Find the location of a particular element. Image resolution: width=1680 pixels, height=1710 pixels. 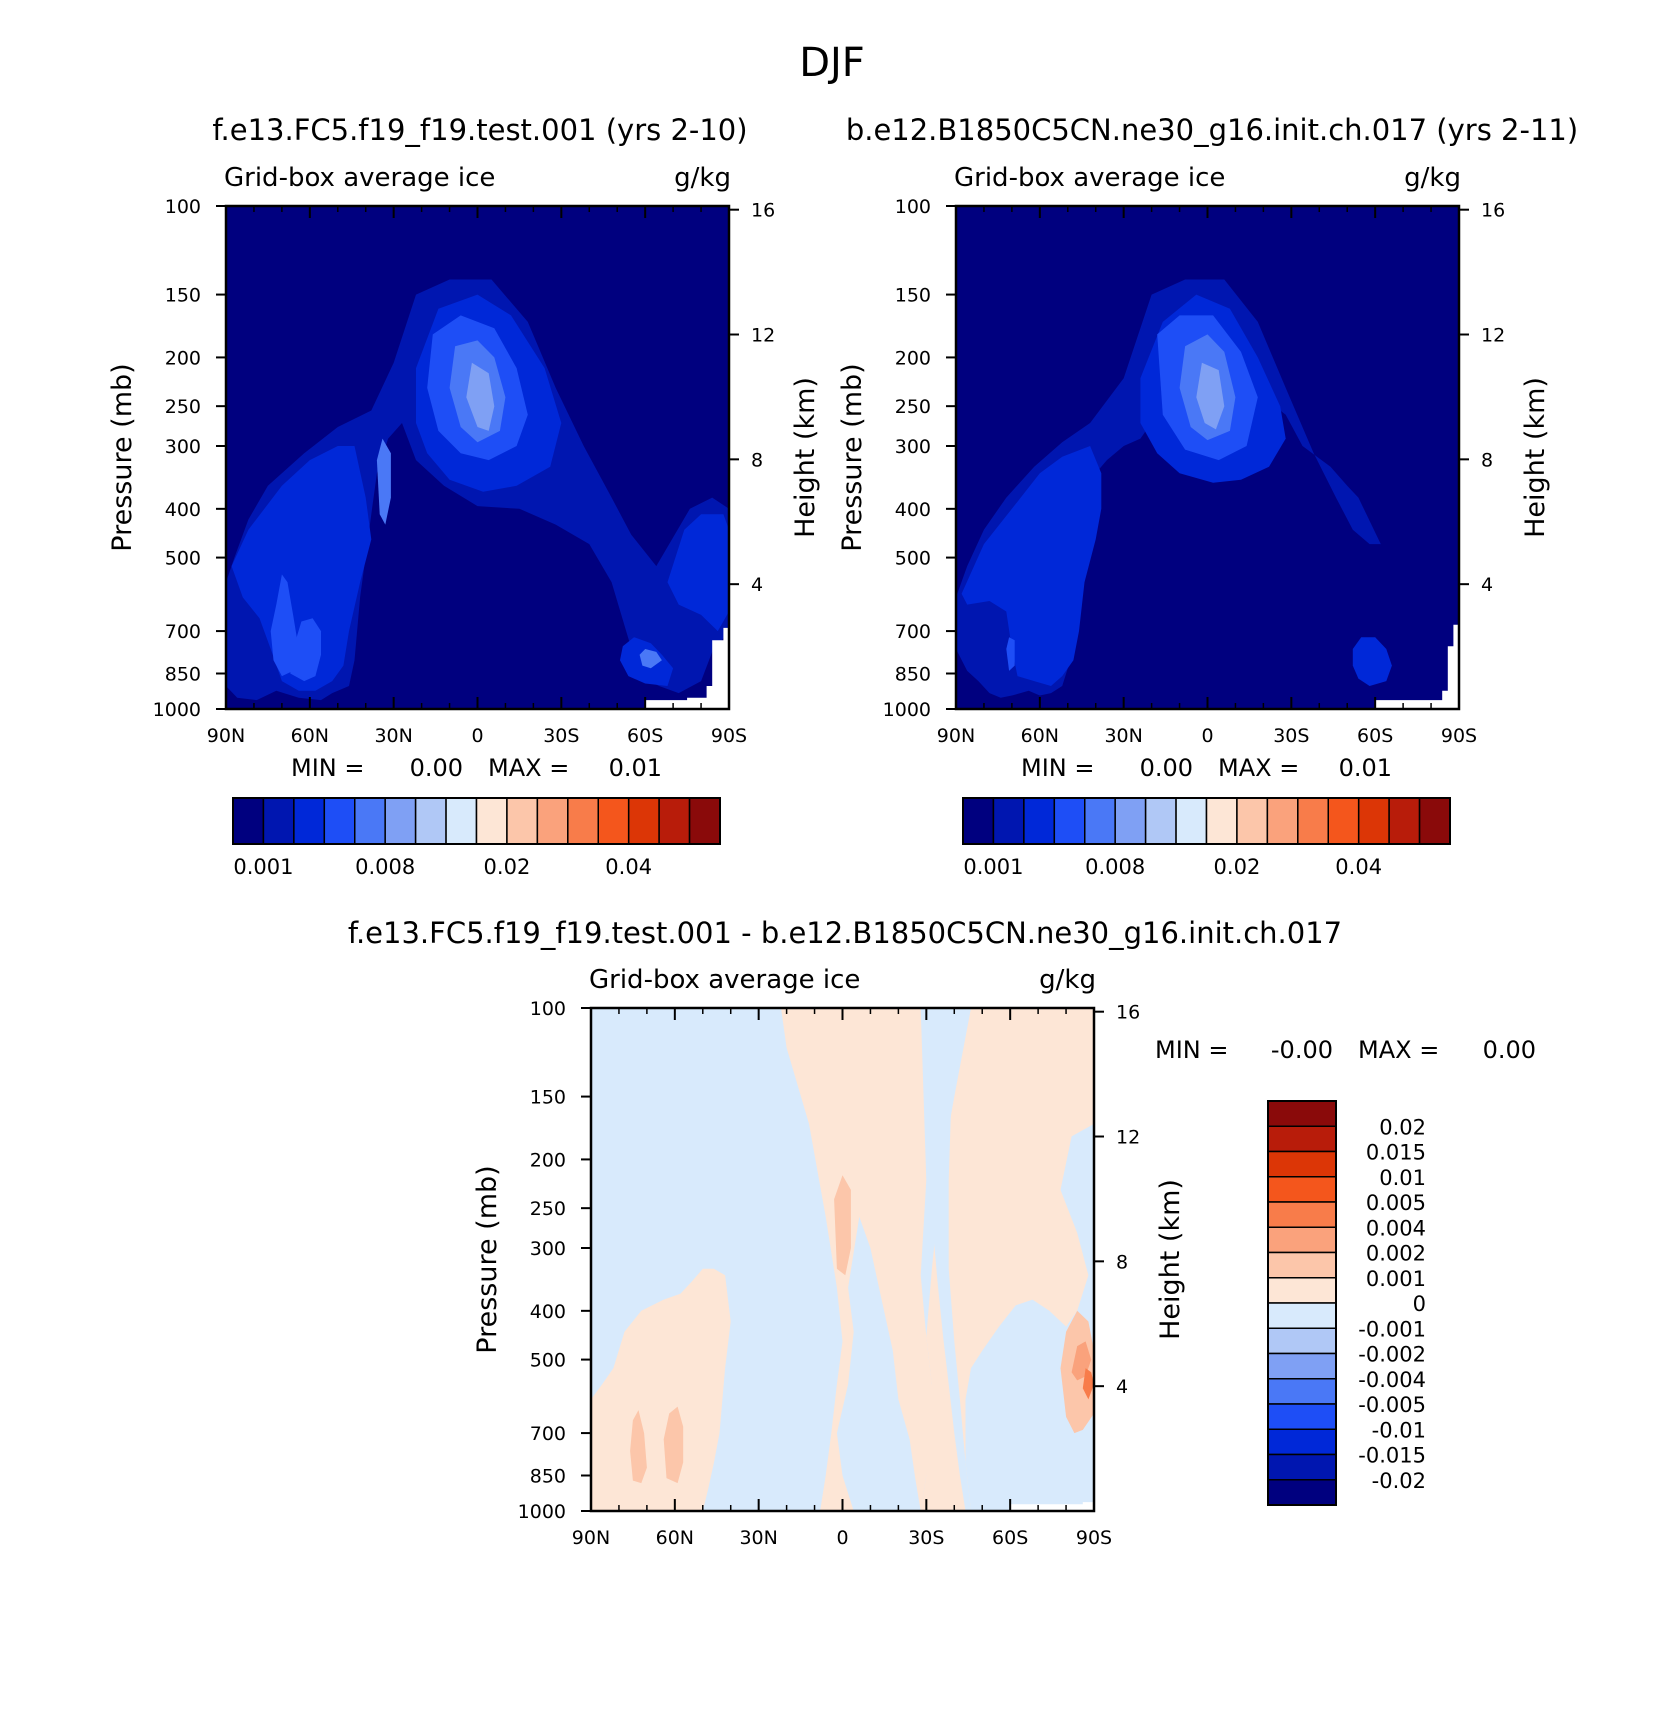

contour-level-pos4-sh is located at coordinates (1088, 1384).